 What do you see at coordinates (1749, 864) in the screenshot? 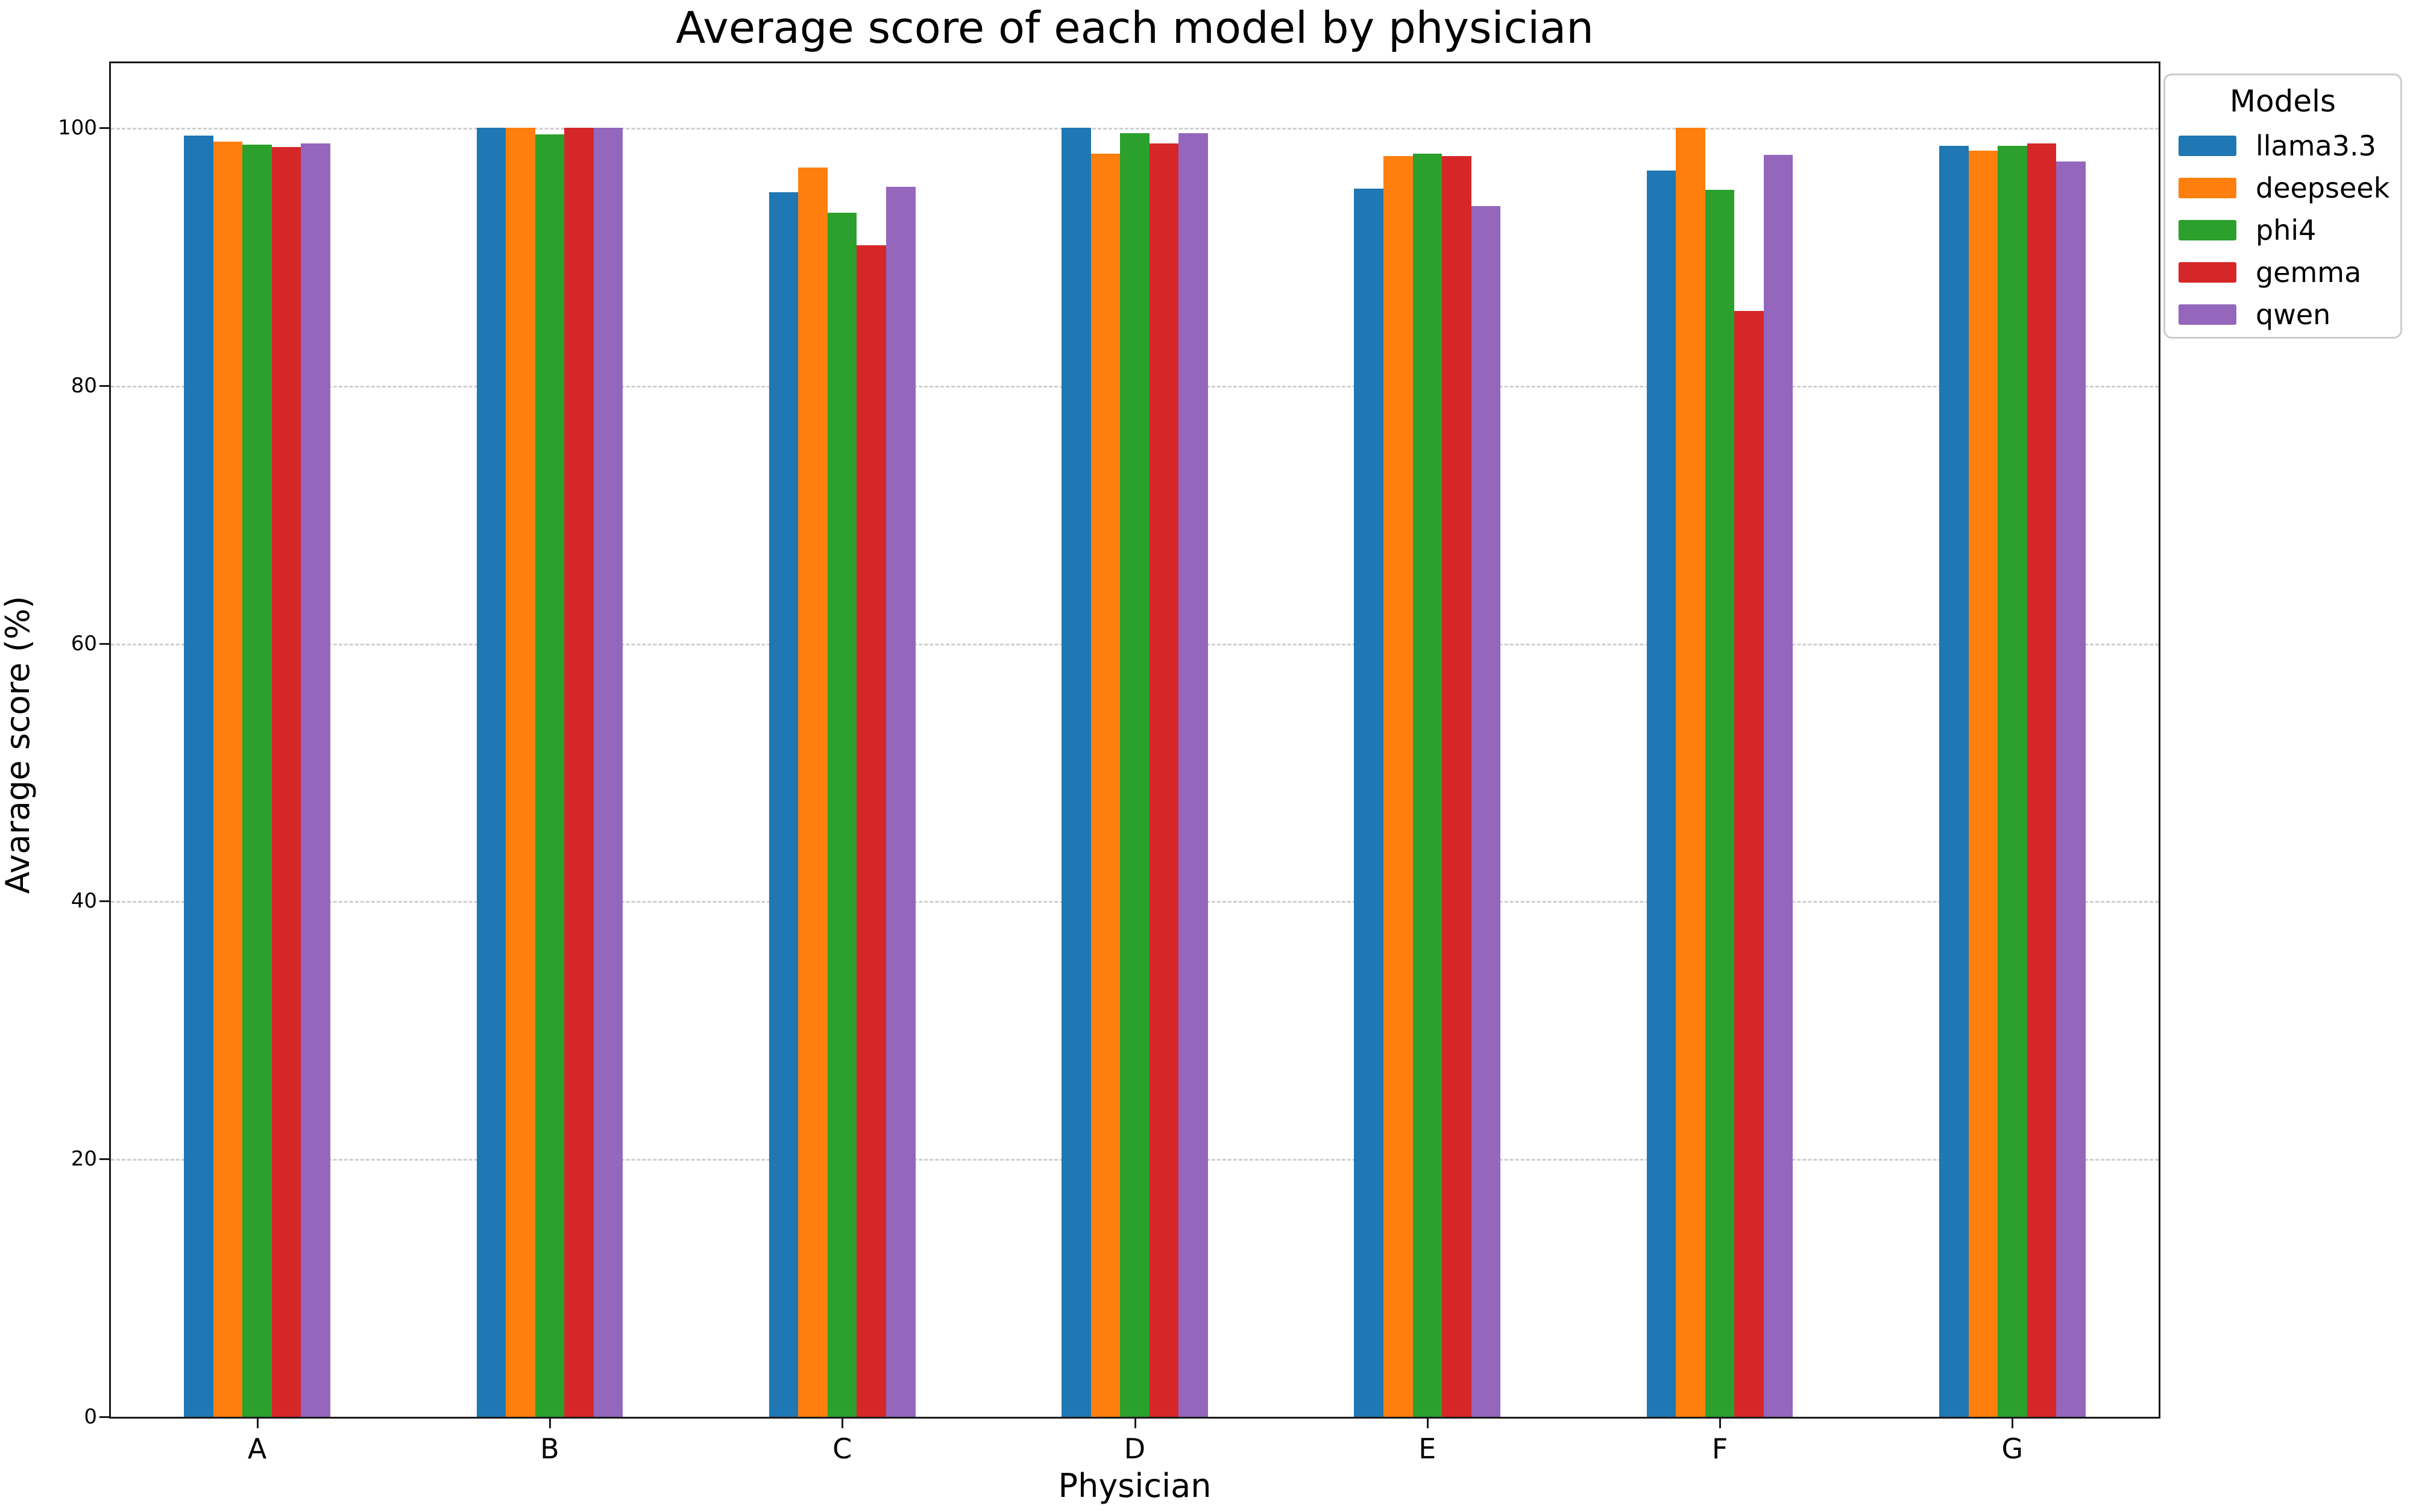
I see `bar-gemma-F` at bounding box center [1749, 864].